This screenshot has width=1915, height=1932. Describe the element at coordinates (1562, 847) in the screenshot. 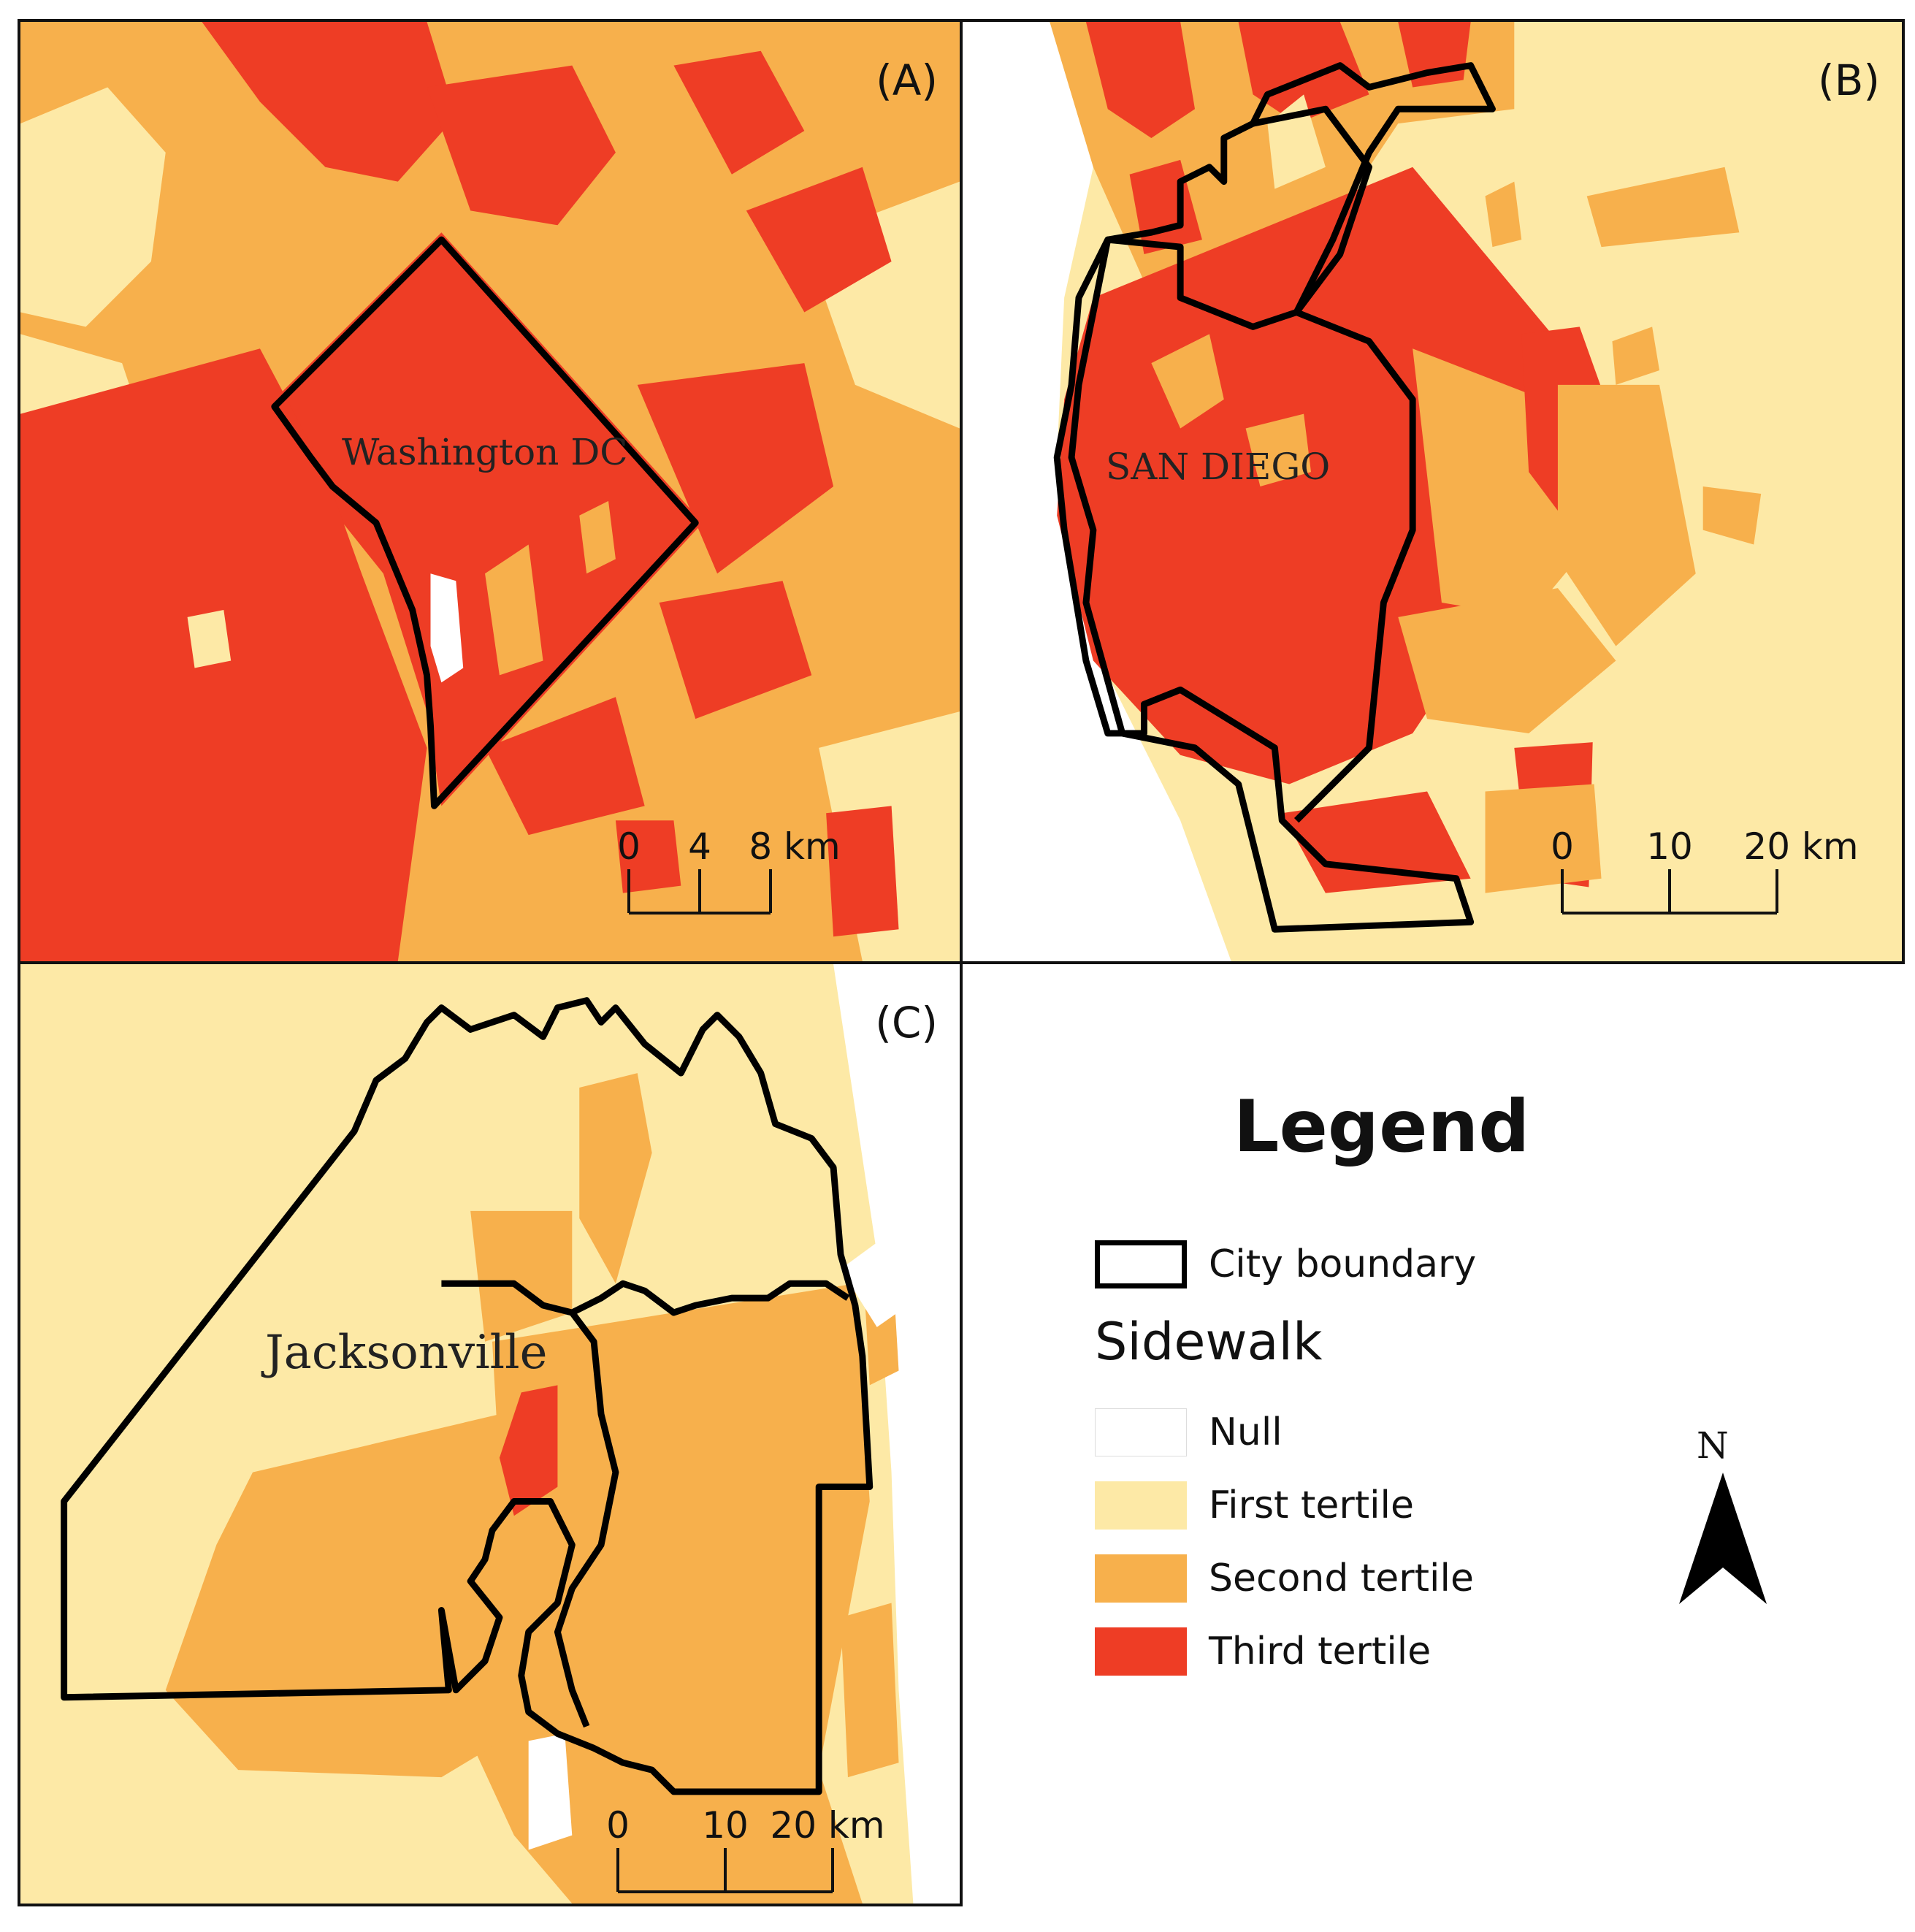

I see `scale-tick-b-0: 0` at that location.